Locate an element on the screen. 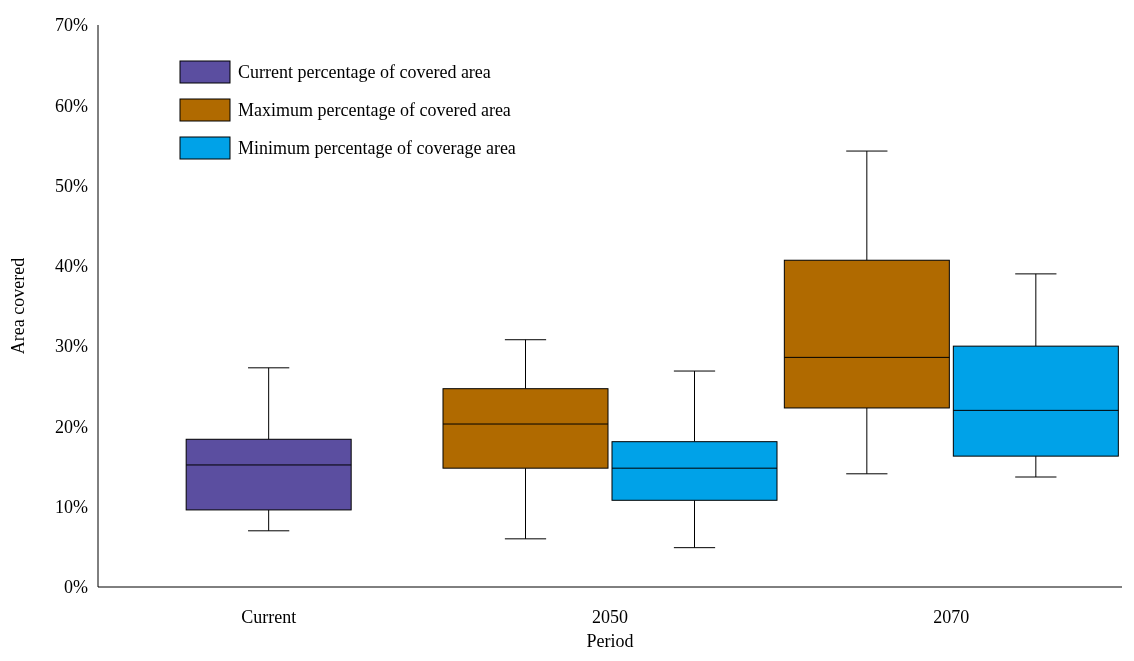 This screenshot has width=1134, height=661. y-tick-label: 70% is located at coordinates (71, 25).